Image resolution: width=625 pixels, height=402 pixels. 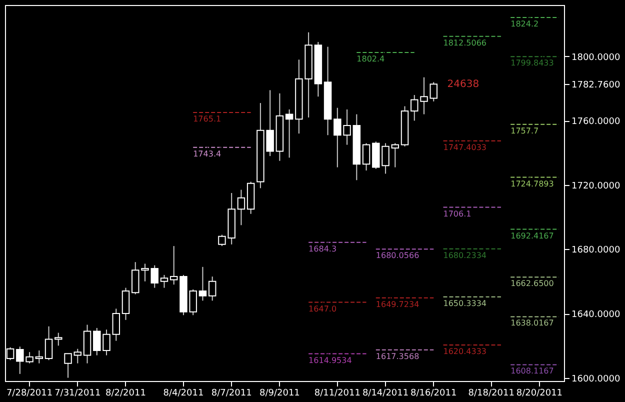 What do you see at coordinates (322, 309) in the screenshot?
I see `ref-line-label: 1647.0` at bounding box center [322, 309].